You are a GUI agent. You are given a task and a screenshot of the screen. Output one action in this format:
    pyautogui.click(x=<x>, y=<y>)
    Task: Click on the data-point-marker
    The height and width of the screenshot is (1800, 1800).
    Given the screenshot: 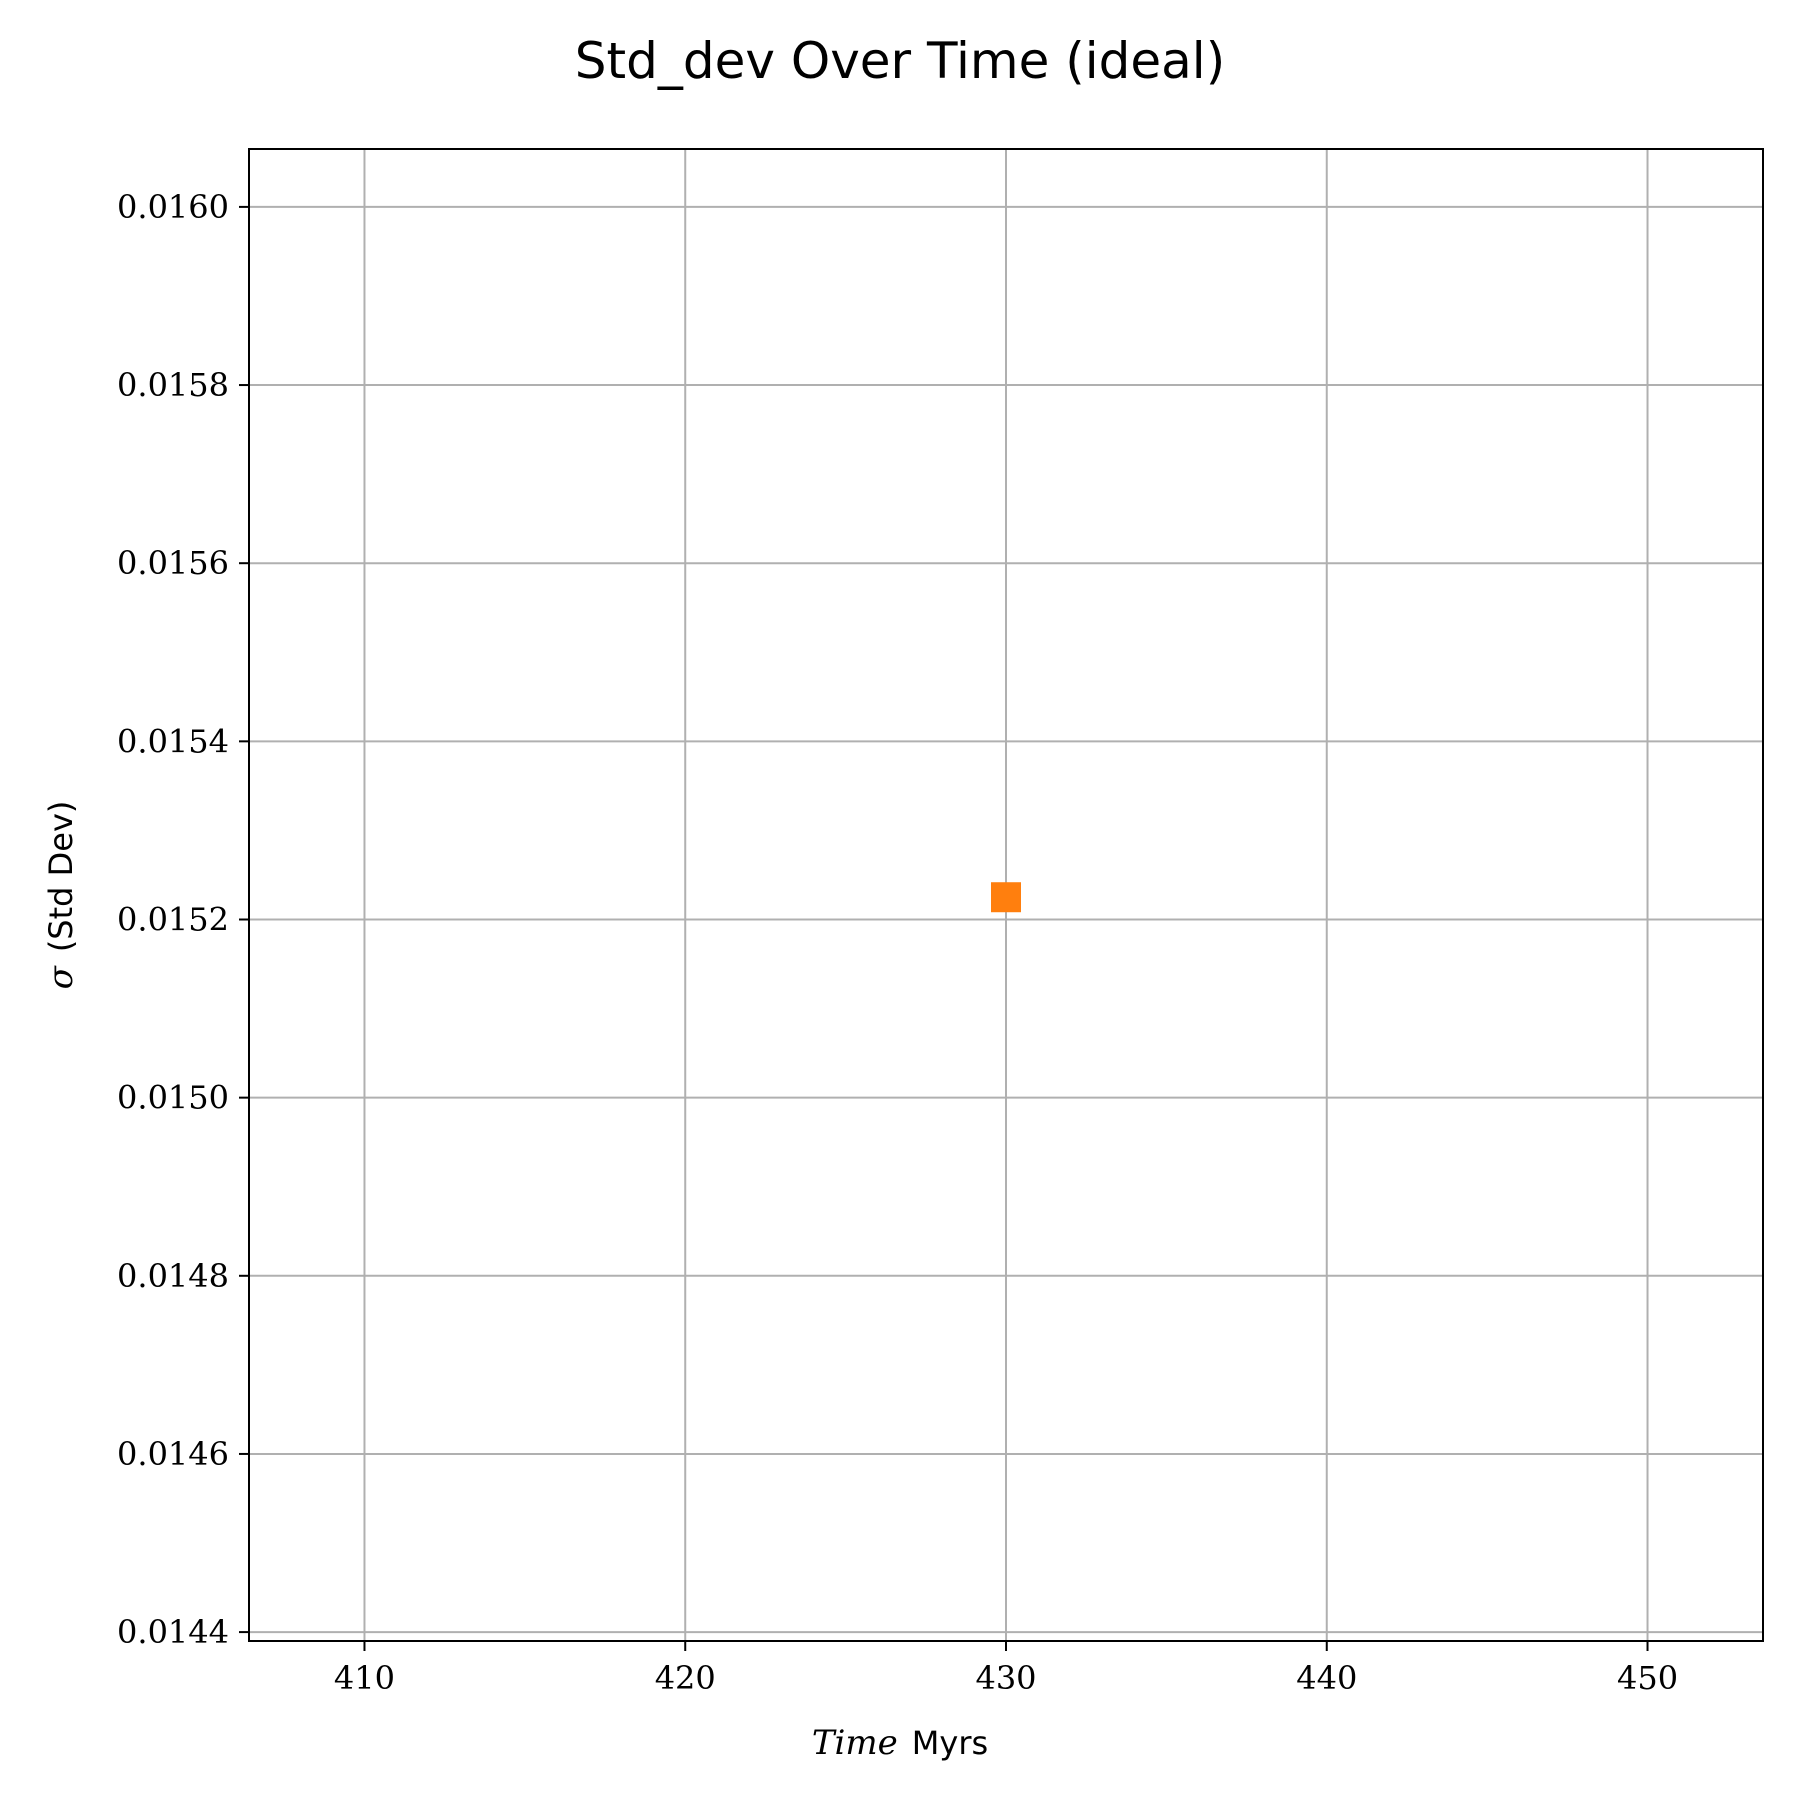 What is the action you would take?
    pyautogui.click(x=1006, y=897)
    